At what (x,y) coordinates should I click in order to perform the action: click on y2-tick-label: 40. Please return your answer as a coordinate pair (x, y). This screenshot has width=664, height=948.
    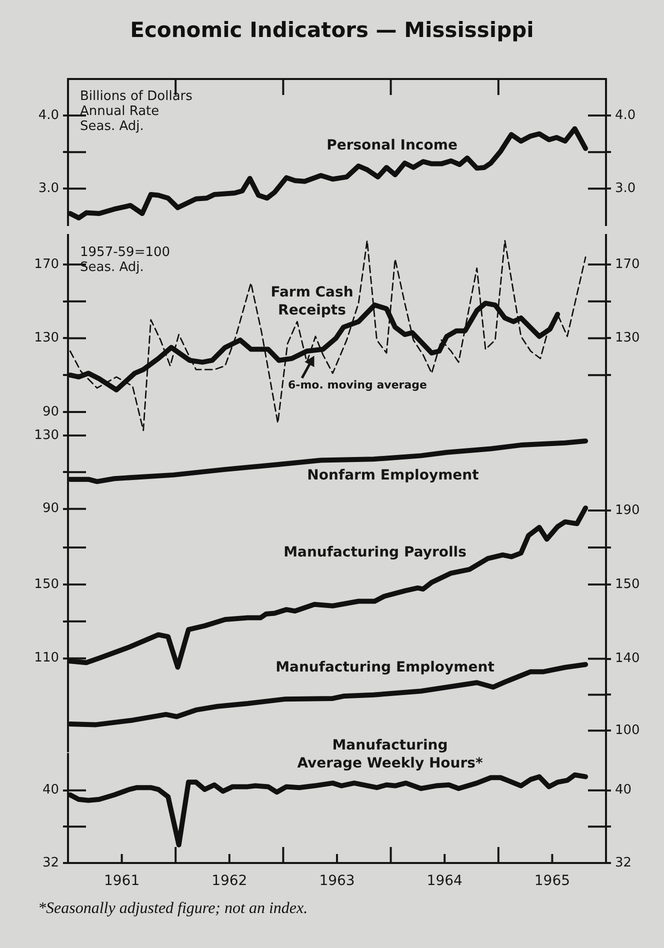
    Looking at the image, I should click on (623, 790).